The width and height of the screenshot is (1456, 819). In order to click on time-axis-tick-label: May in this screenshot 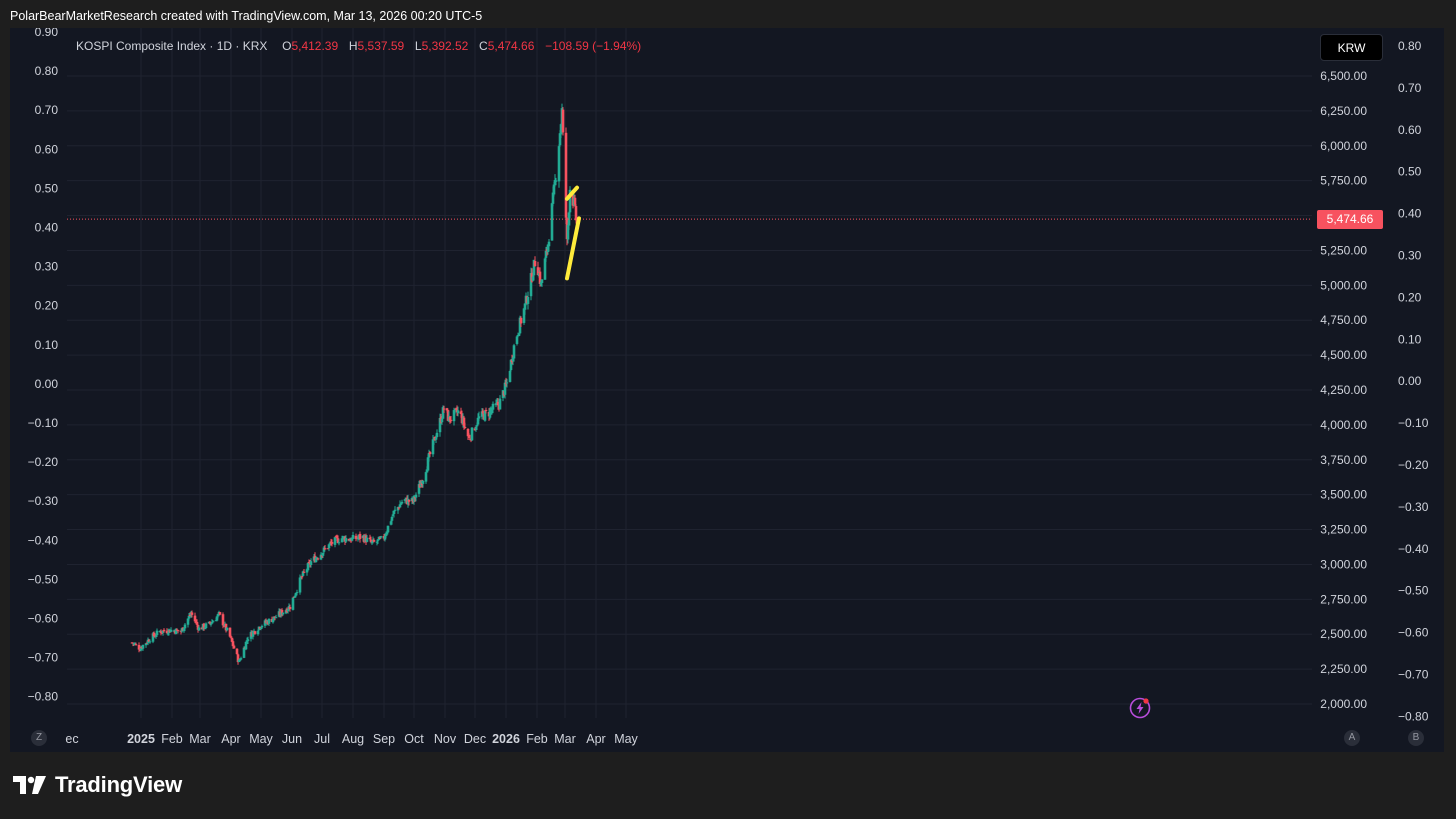, I will do `click(261, 739)`.